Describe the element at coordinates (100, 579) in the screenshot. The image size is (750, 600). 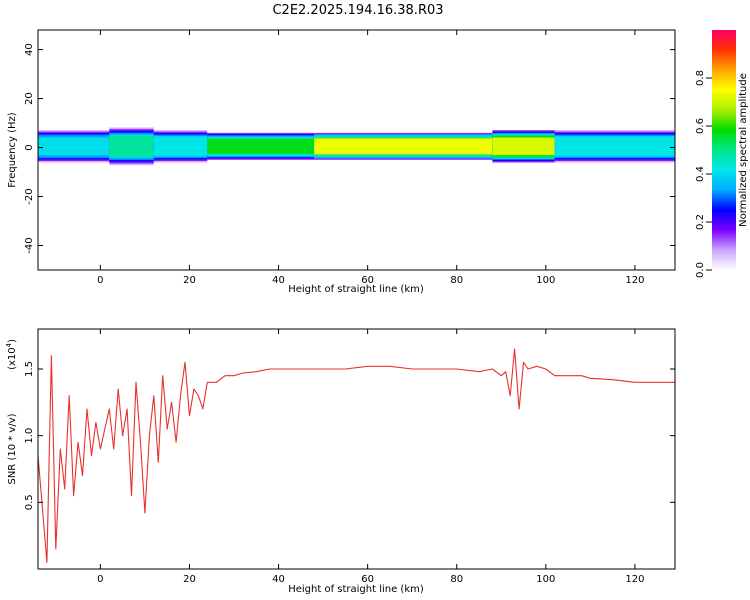
I see `snr-x-tick-label-0: 0` at that location.